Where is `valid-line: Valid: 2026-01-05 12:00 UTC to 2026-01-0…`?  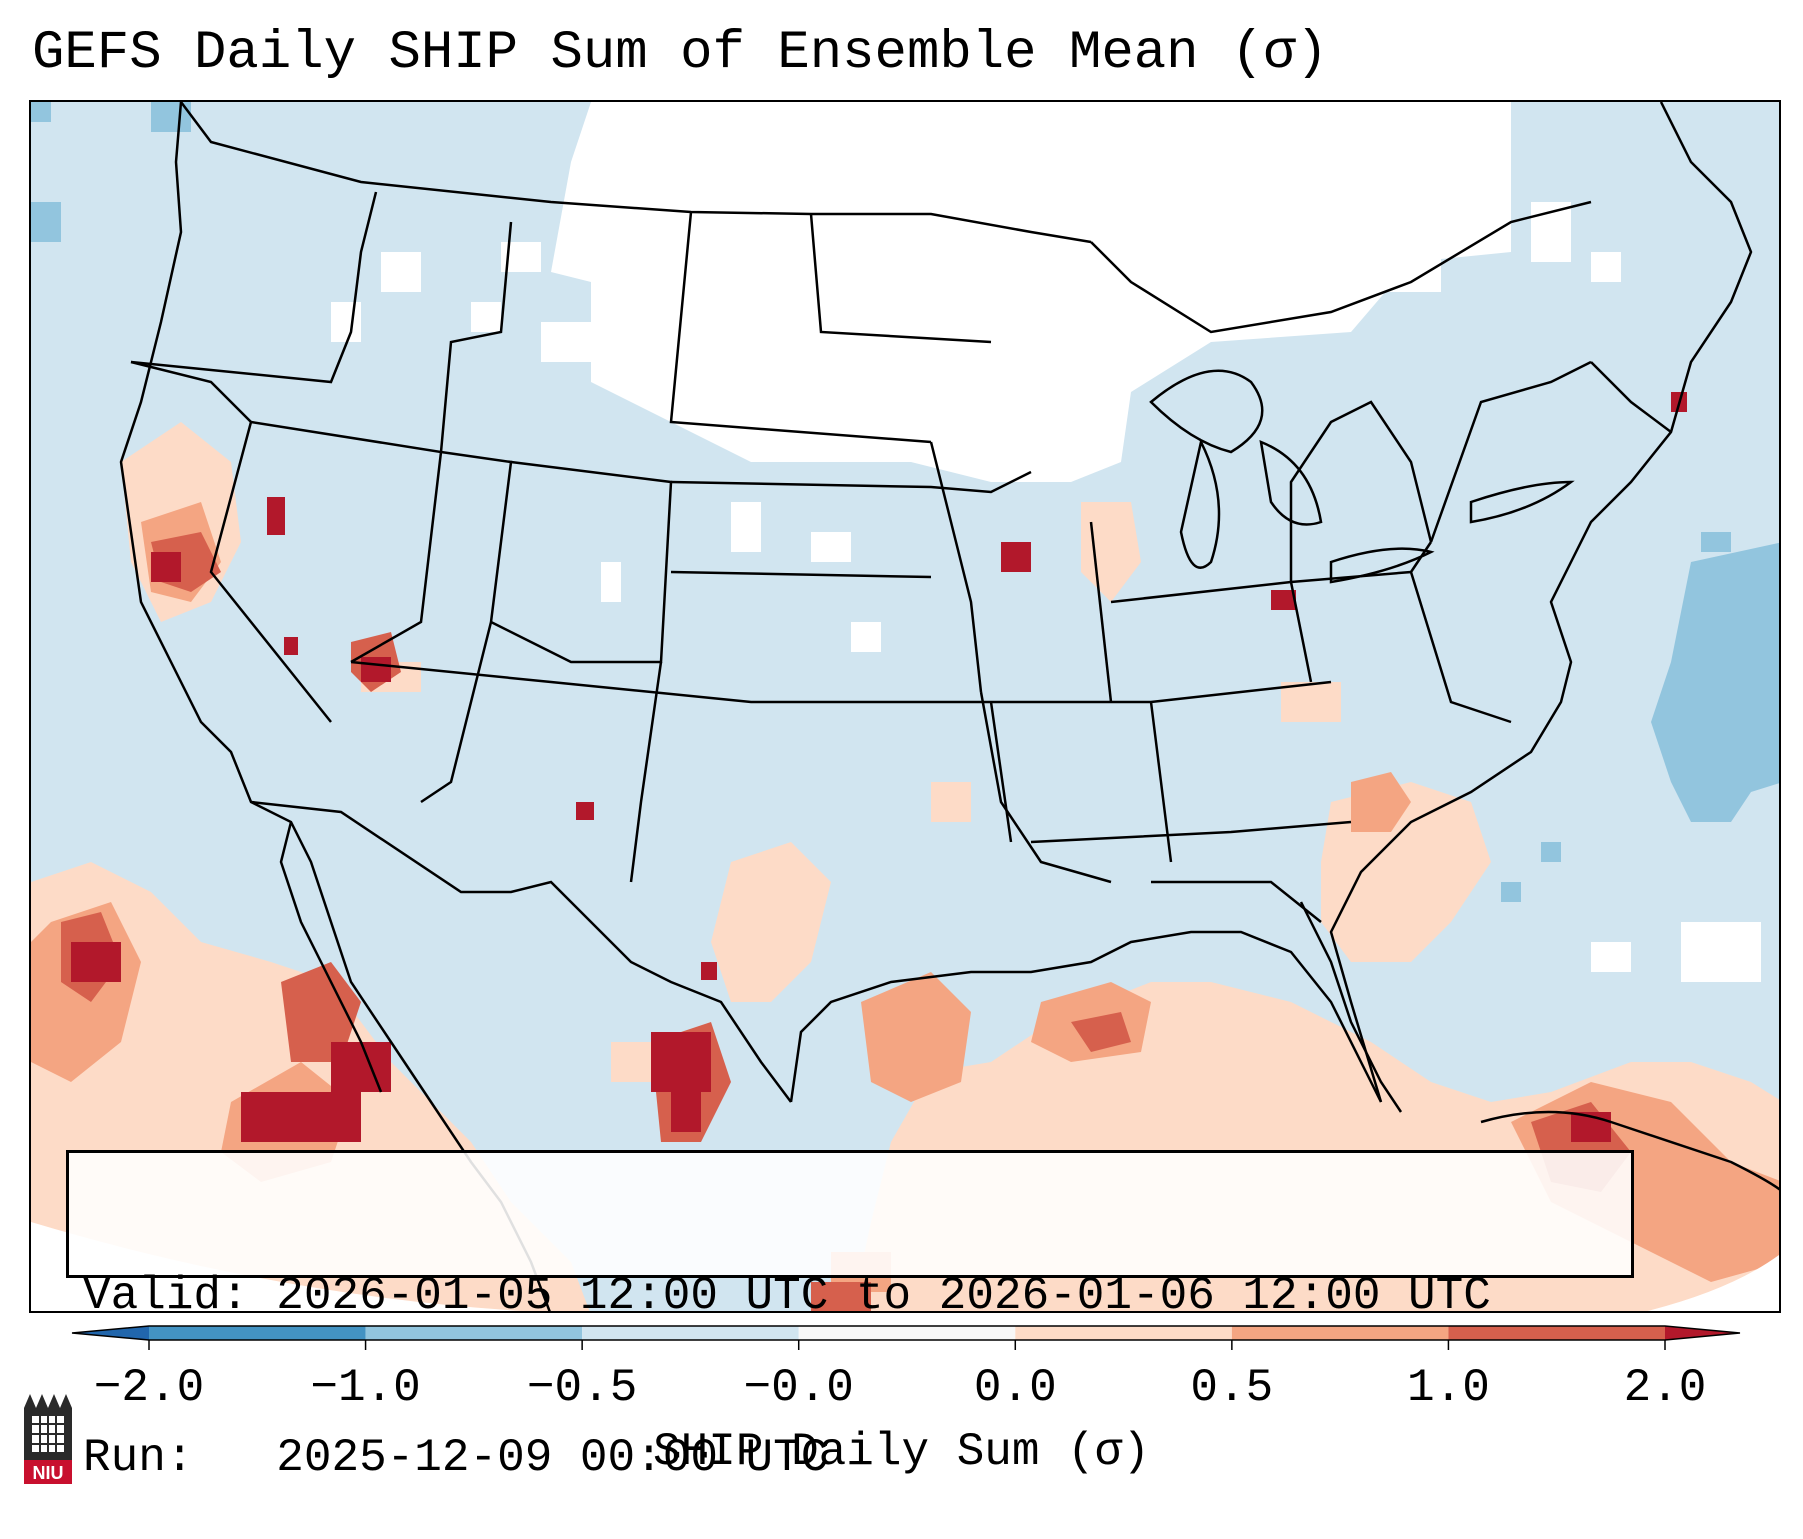
valid-line: Valid: 2026-01-05 12:00 UTC to 2026-01-0… is located at coordinates (850, 1296).